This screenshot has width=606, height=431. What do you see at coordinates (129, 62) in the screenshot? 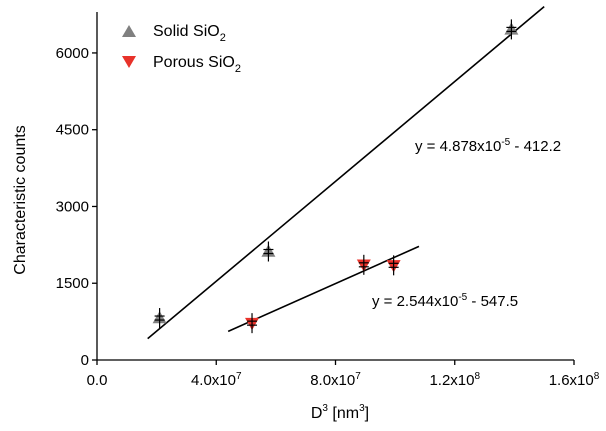
I see `legend-marker-porous` at bounding box center [129, 62].